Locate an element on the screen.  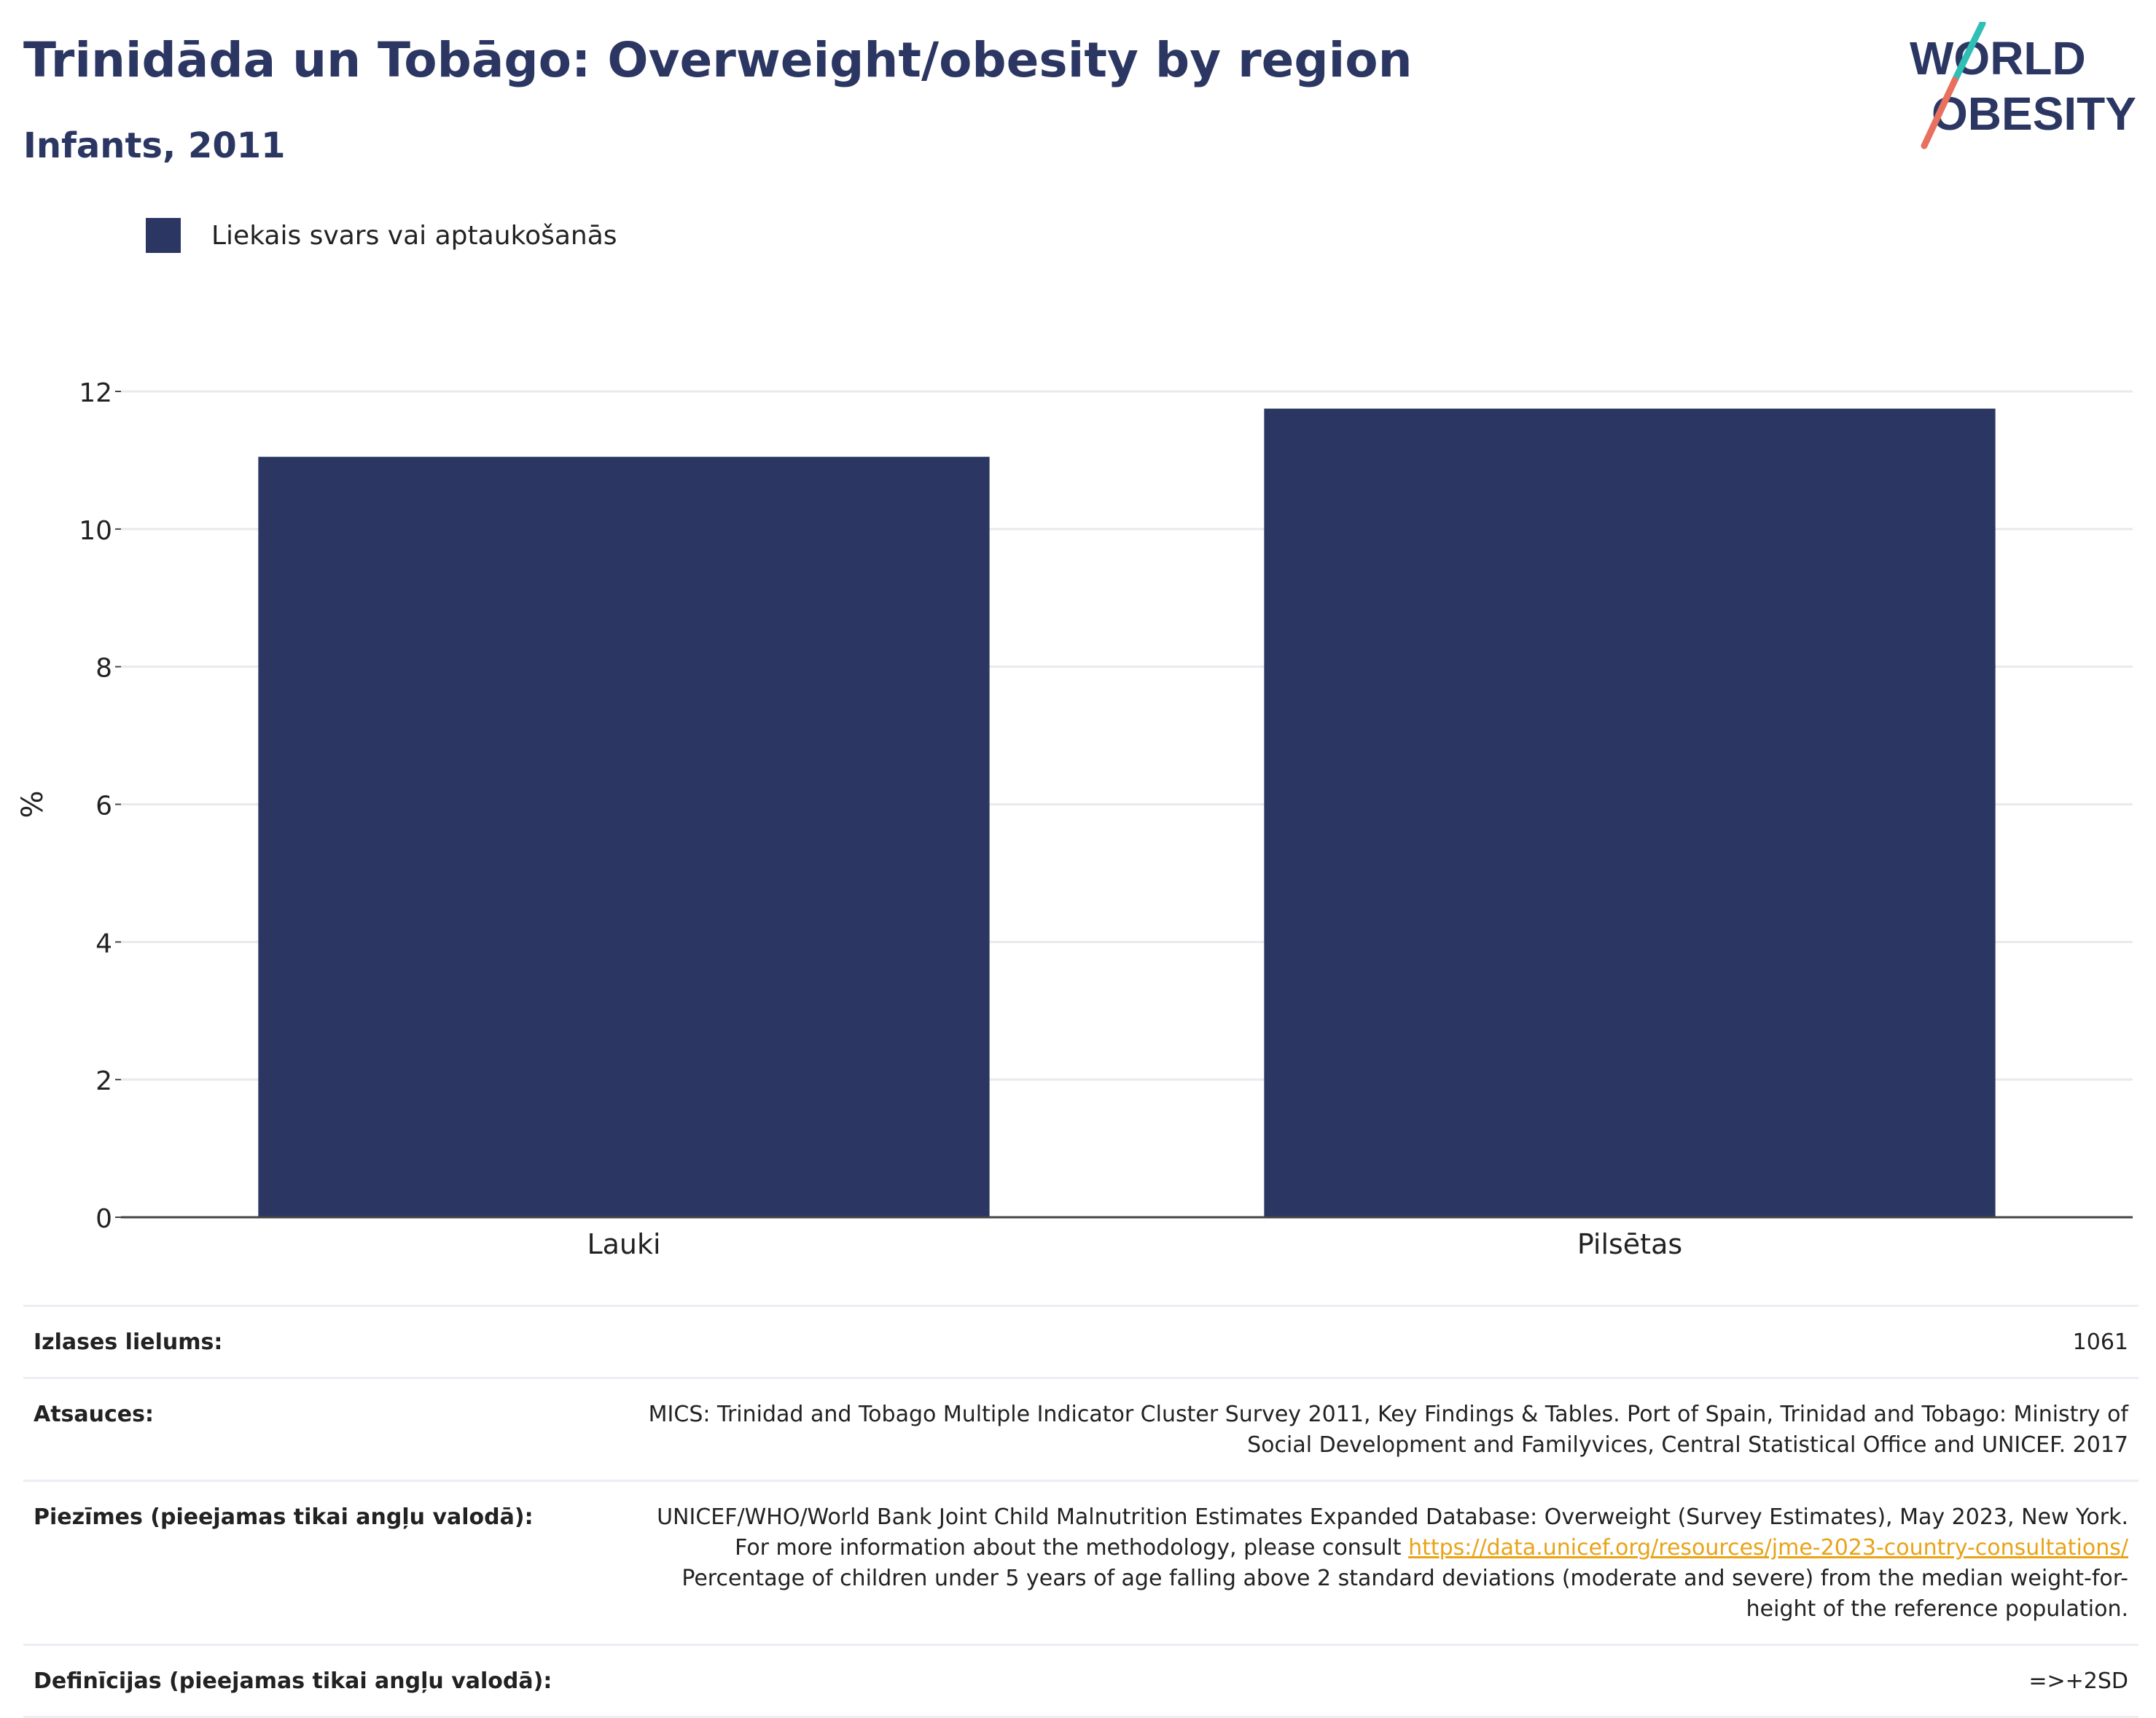
y-tick-label: 12 is located at coordinates (96, 393).